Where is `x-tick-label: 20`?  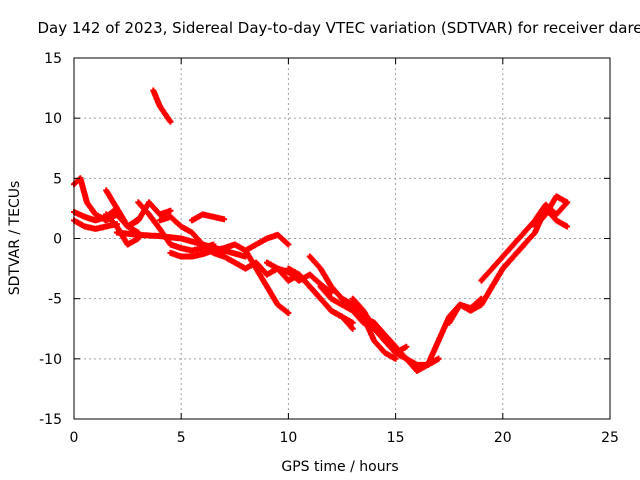
x-tick-label: 20 is located at coordinates (503, 438).